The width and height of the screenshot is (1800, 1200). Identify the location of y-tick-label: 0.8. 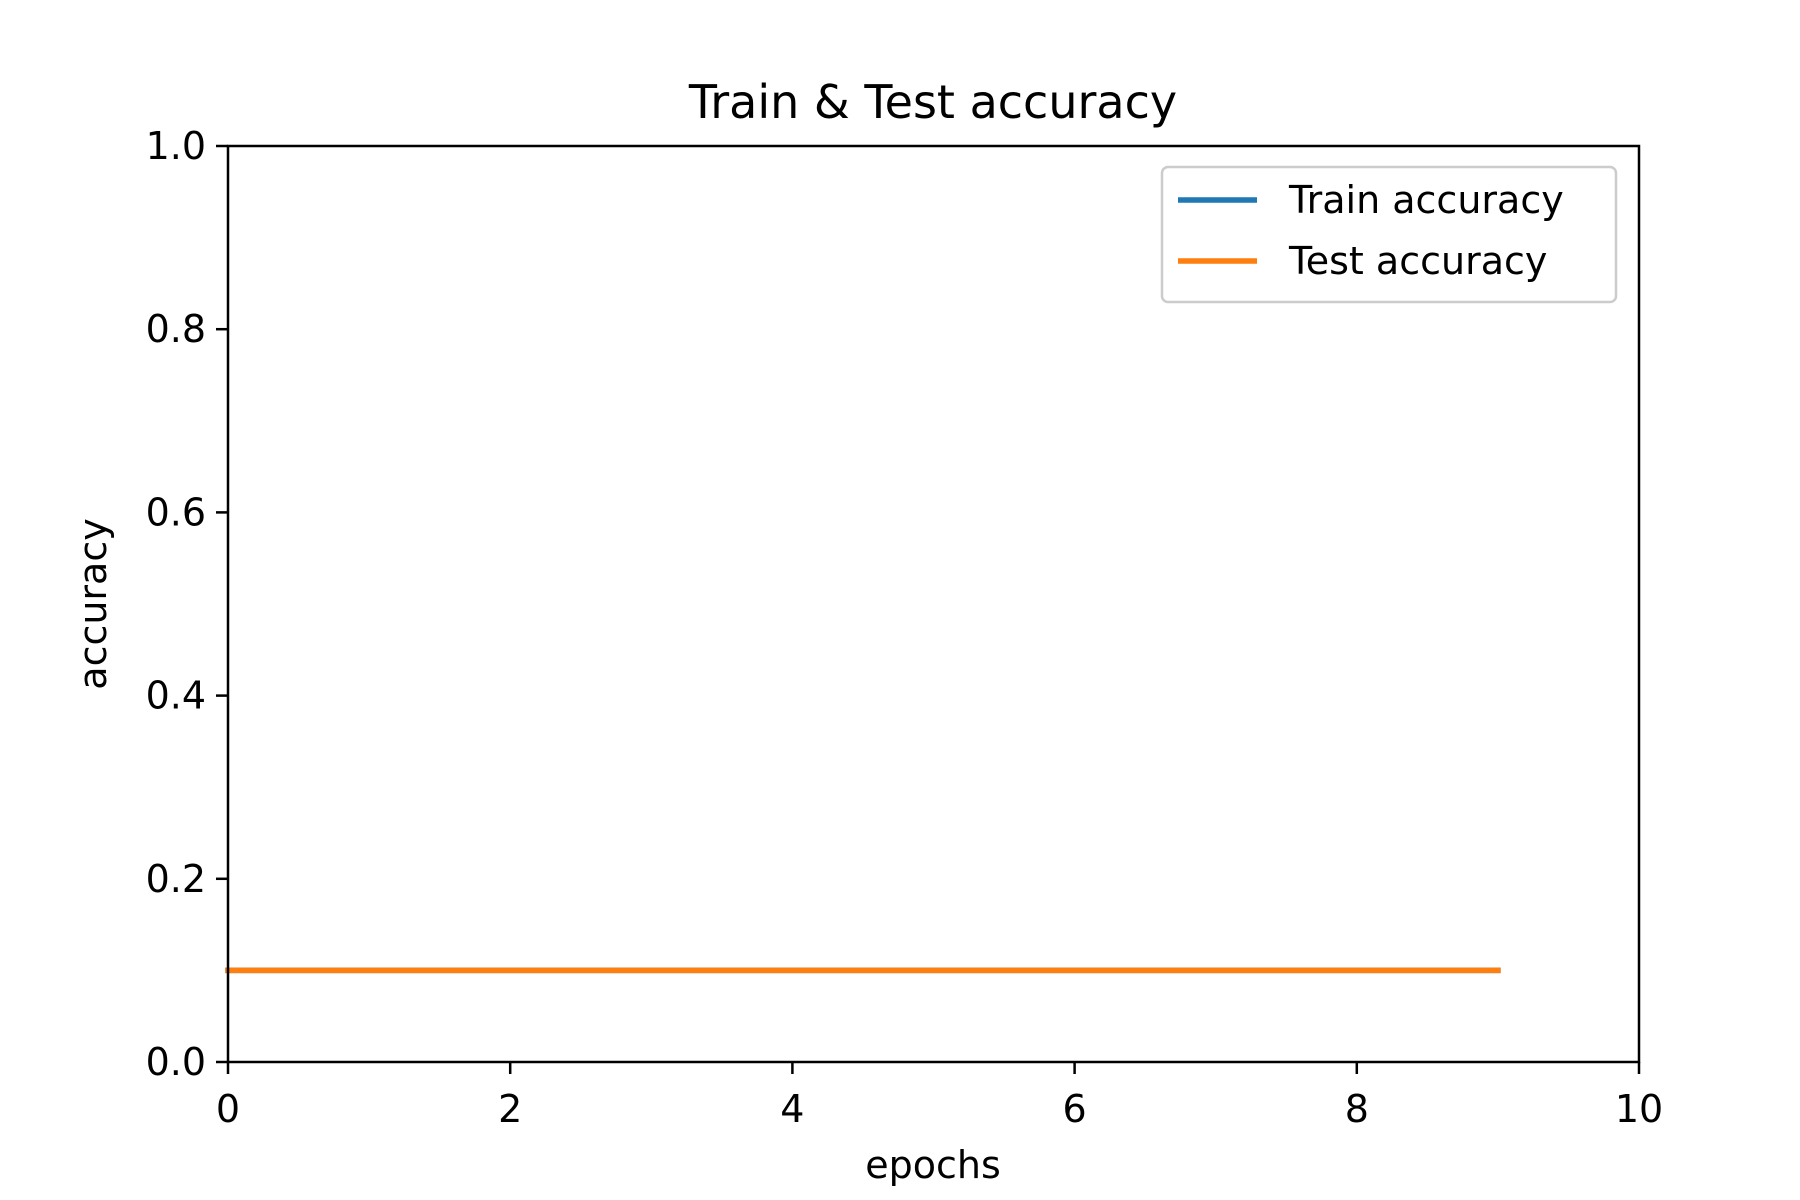
(176, 329).